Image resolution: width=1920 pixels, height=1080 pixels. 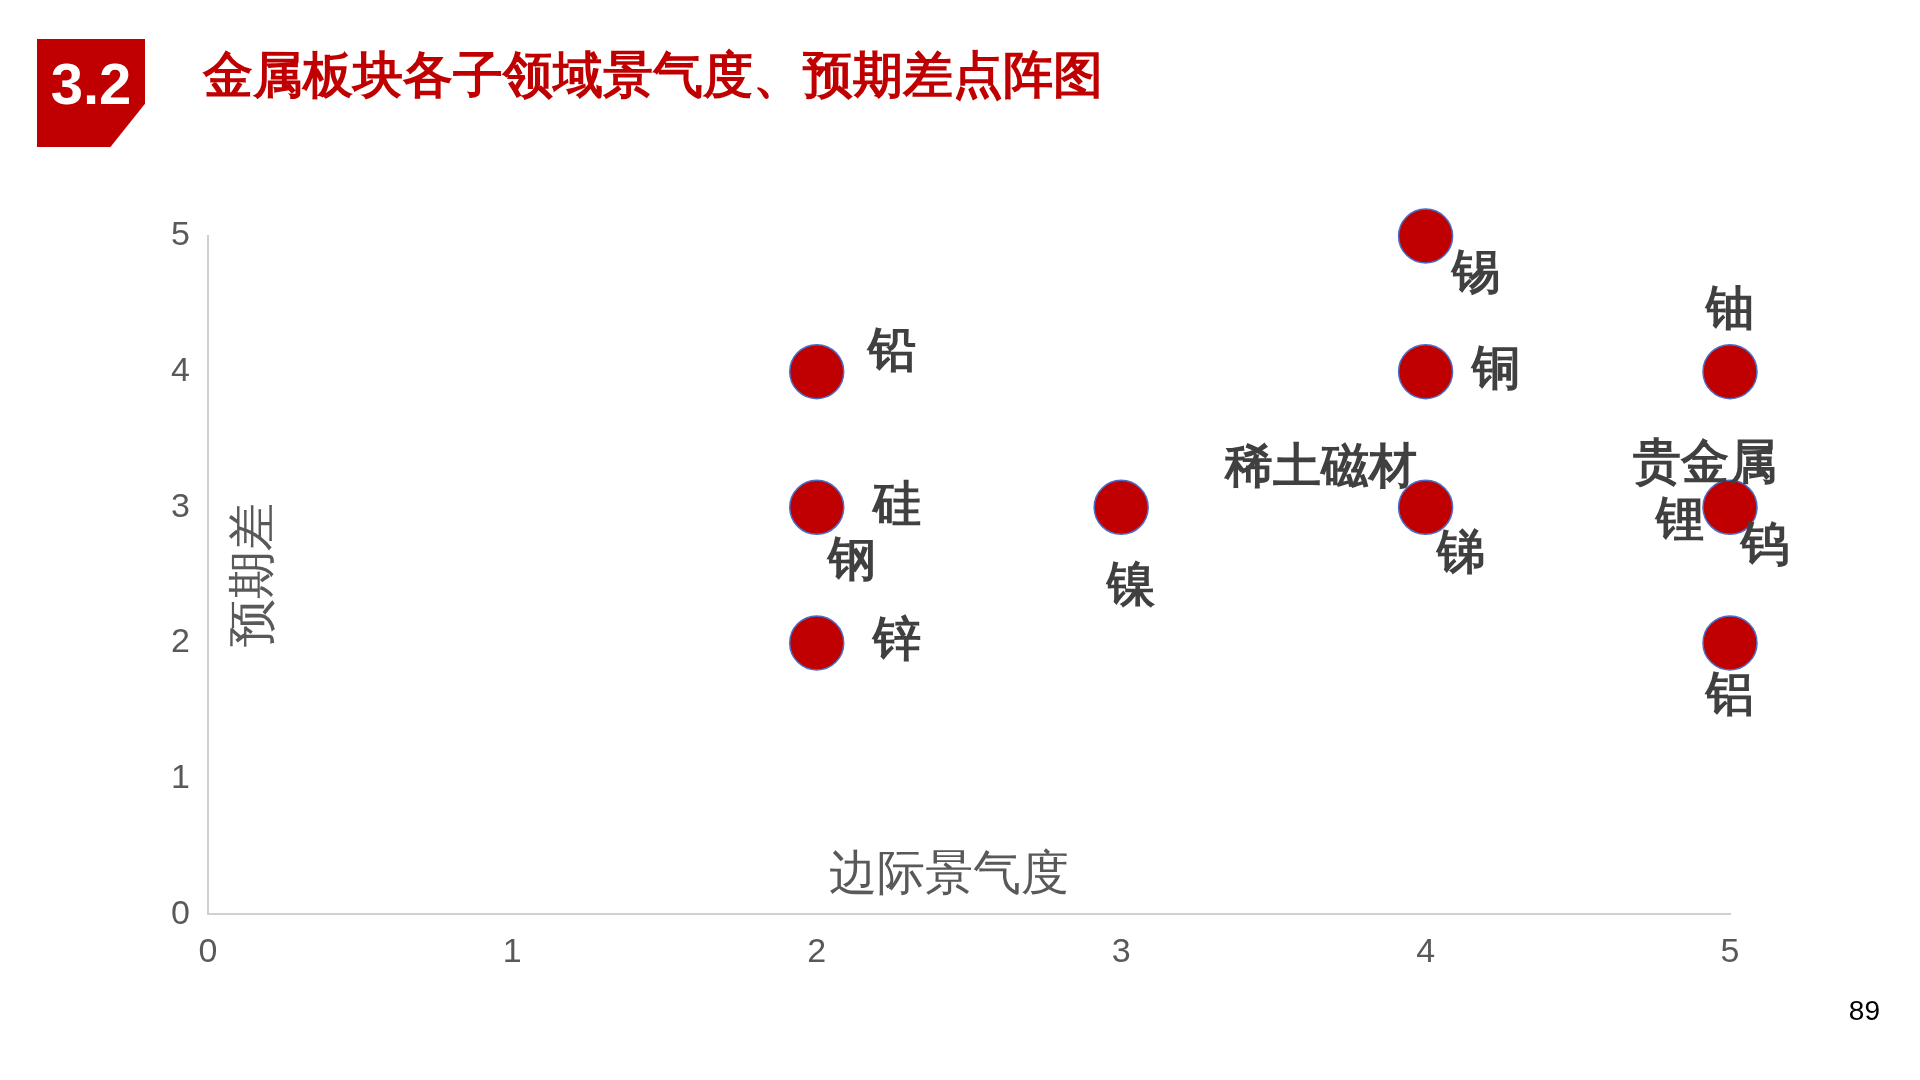 What do you see at coordinates (1319, 464) in the screenshot?
I see `annotation: 稀土磁材` at bounding box center [1319, 464].